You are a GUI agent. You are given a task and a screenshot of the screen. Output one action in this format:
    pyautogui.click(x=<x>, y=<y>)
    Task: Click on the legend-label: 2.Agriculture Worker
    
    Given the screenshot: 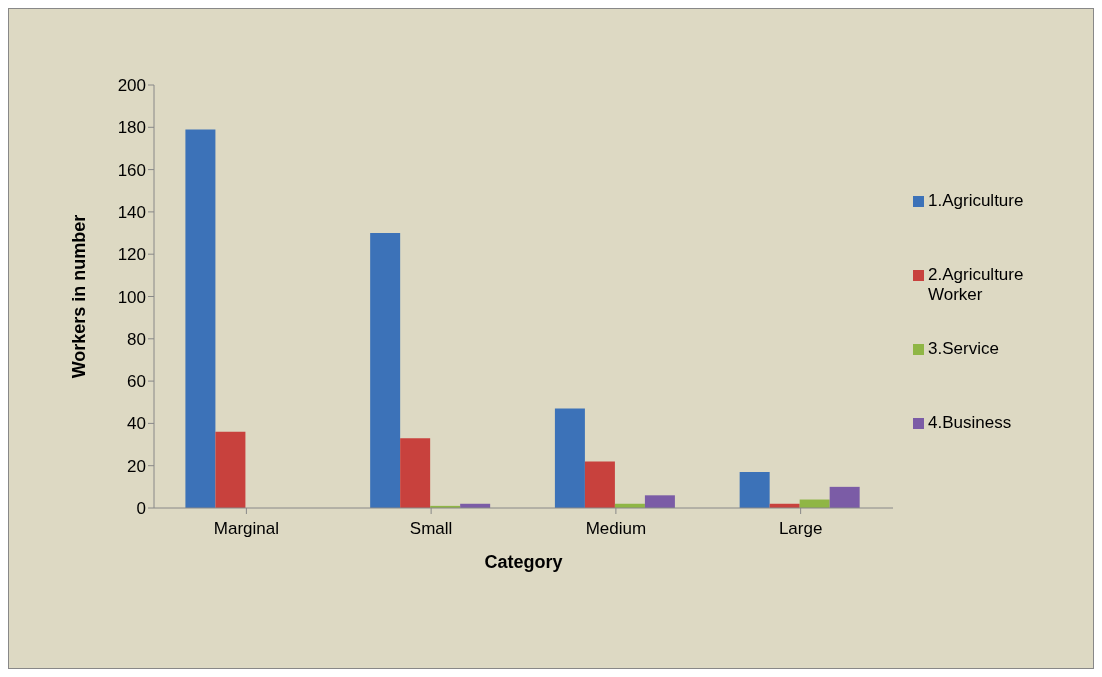 What is the action you would take?
    pyautogui.click(x=976, y=284)
    